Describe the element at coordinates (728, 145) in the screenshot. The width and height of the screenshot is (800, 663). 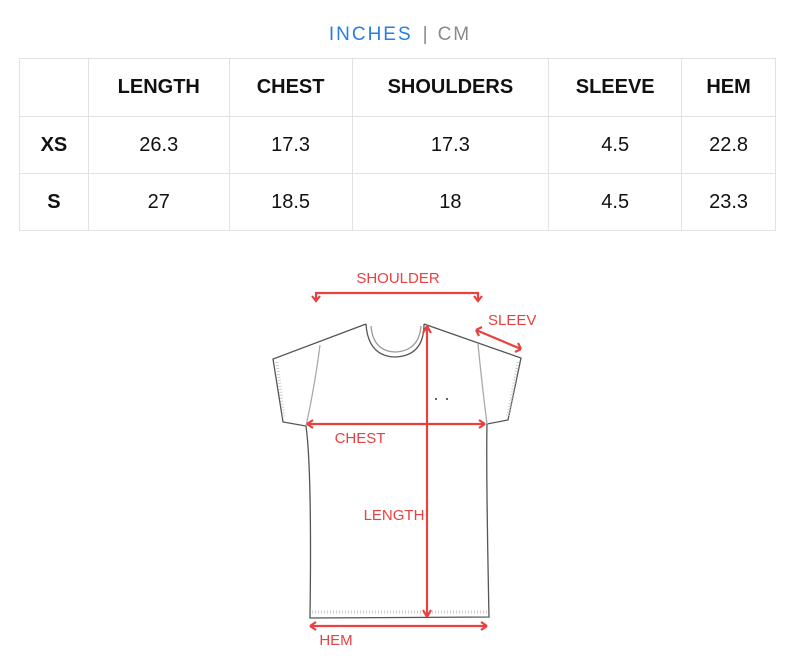
I see `cell-hem: 22.8` at that location.